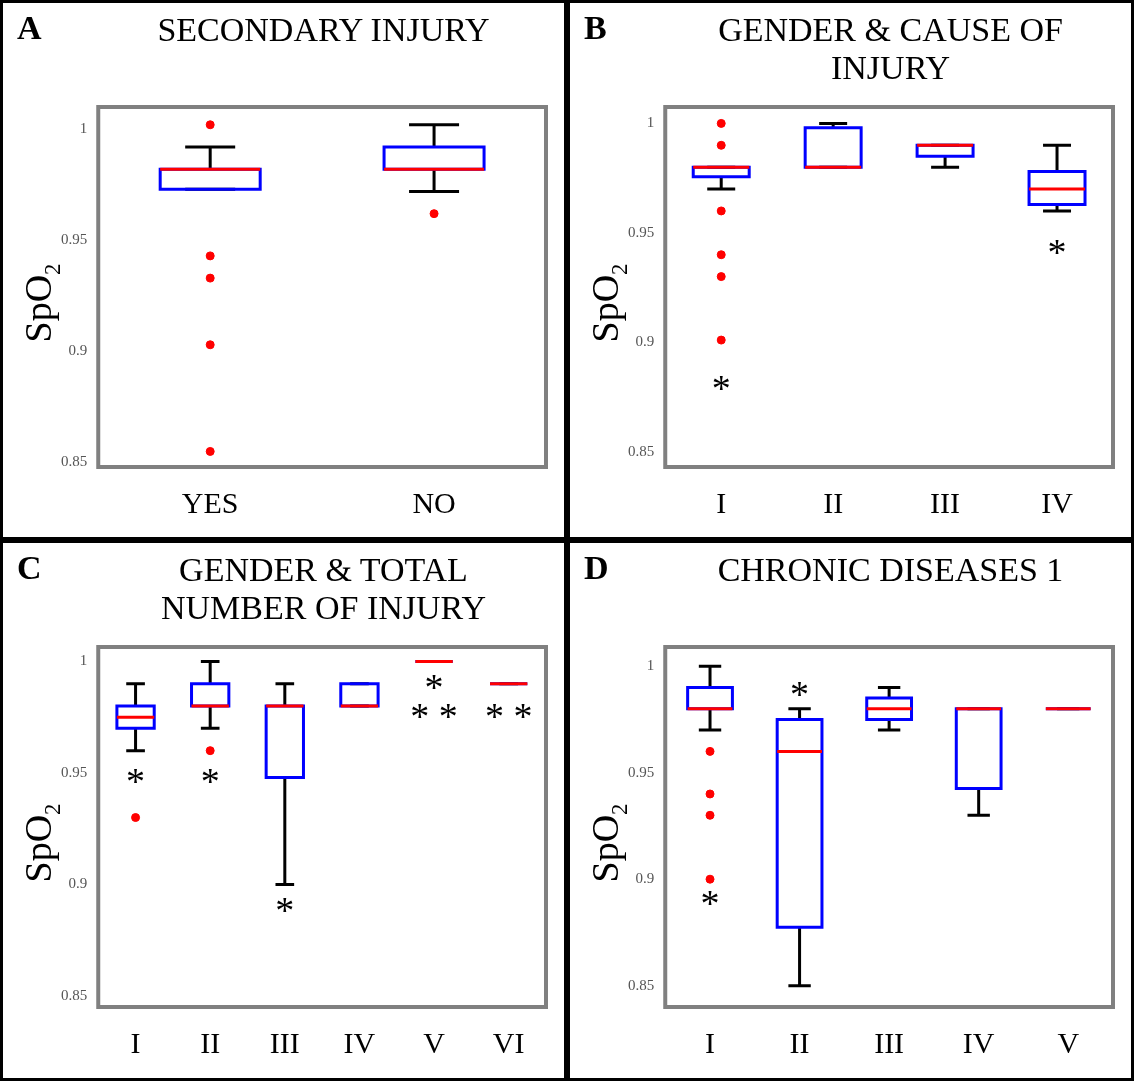 This screenshot has height=1081, width=1134. Describe the element at coordinates (434, 502) in the screenshot. I see `x-tick-label: NO` at that location.